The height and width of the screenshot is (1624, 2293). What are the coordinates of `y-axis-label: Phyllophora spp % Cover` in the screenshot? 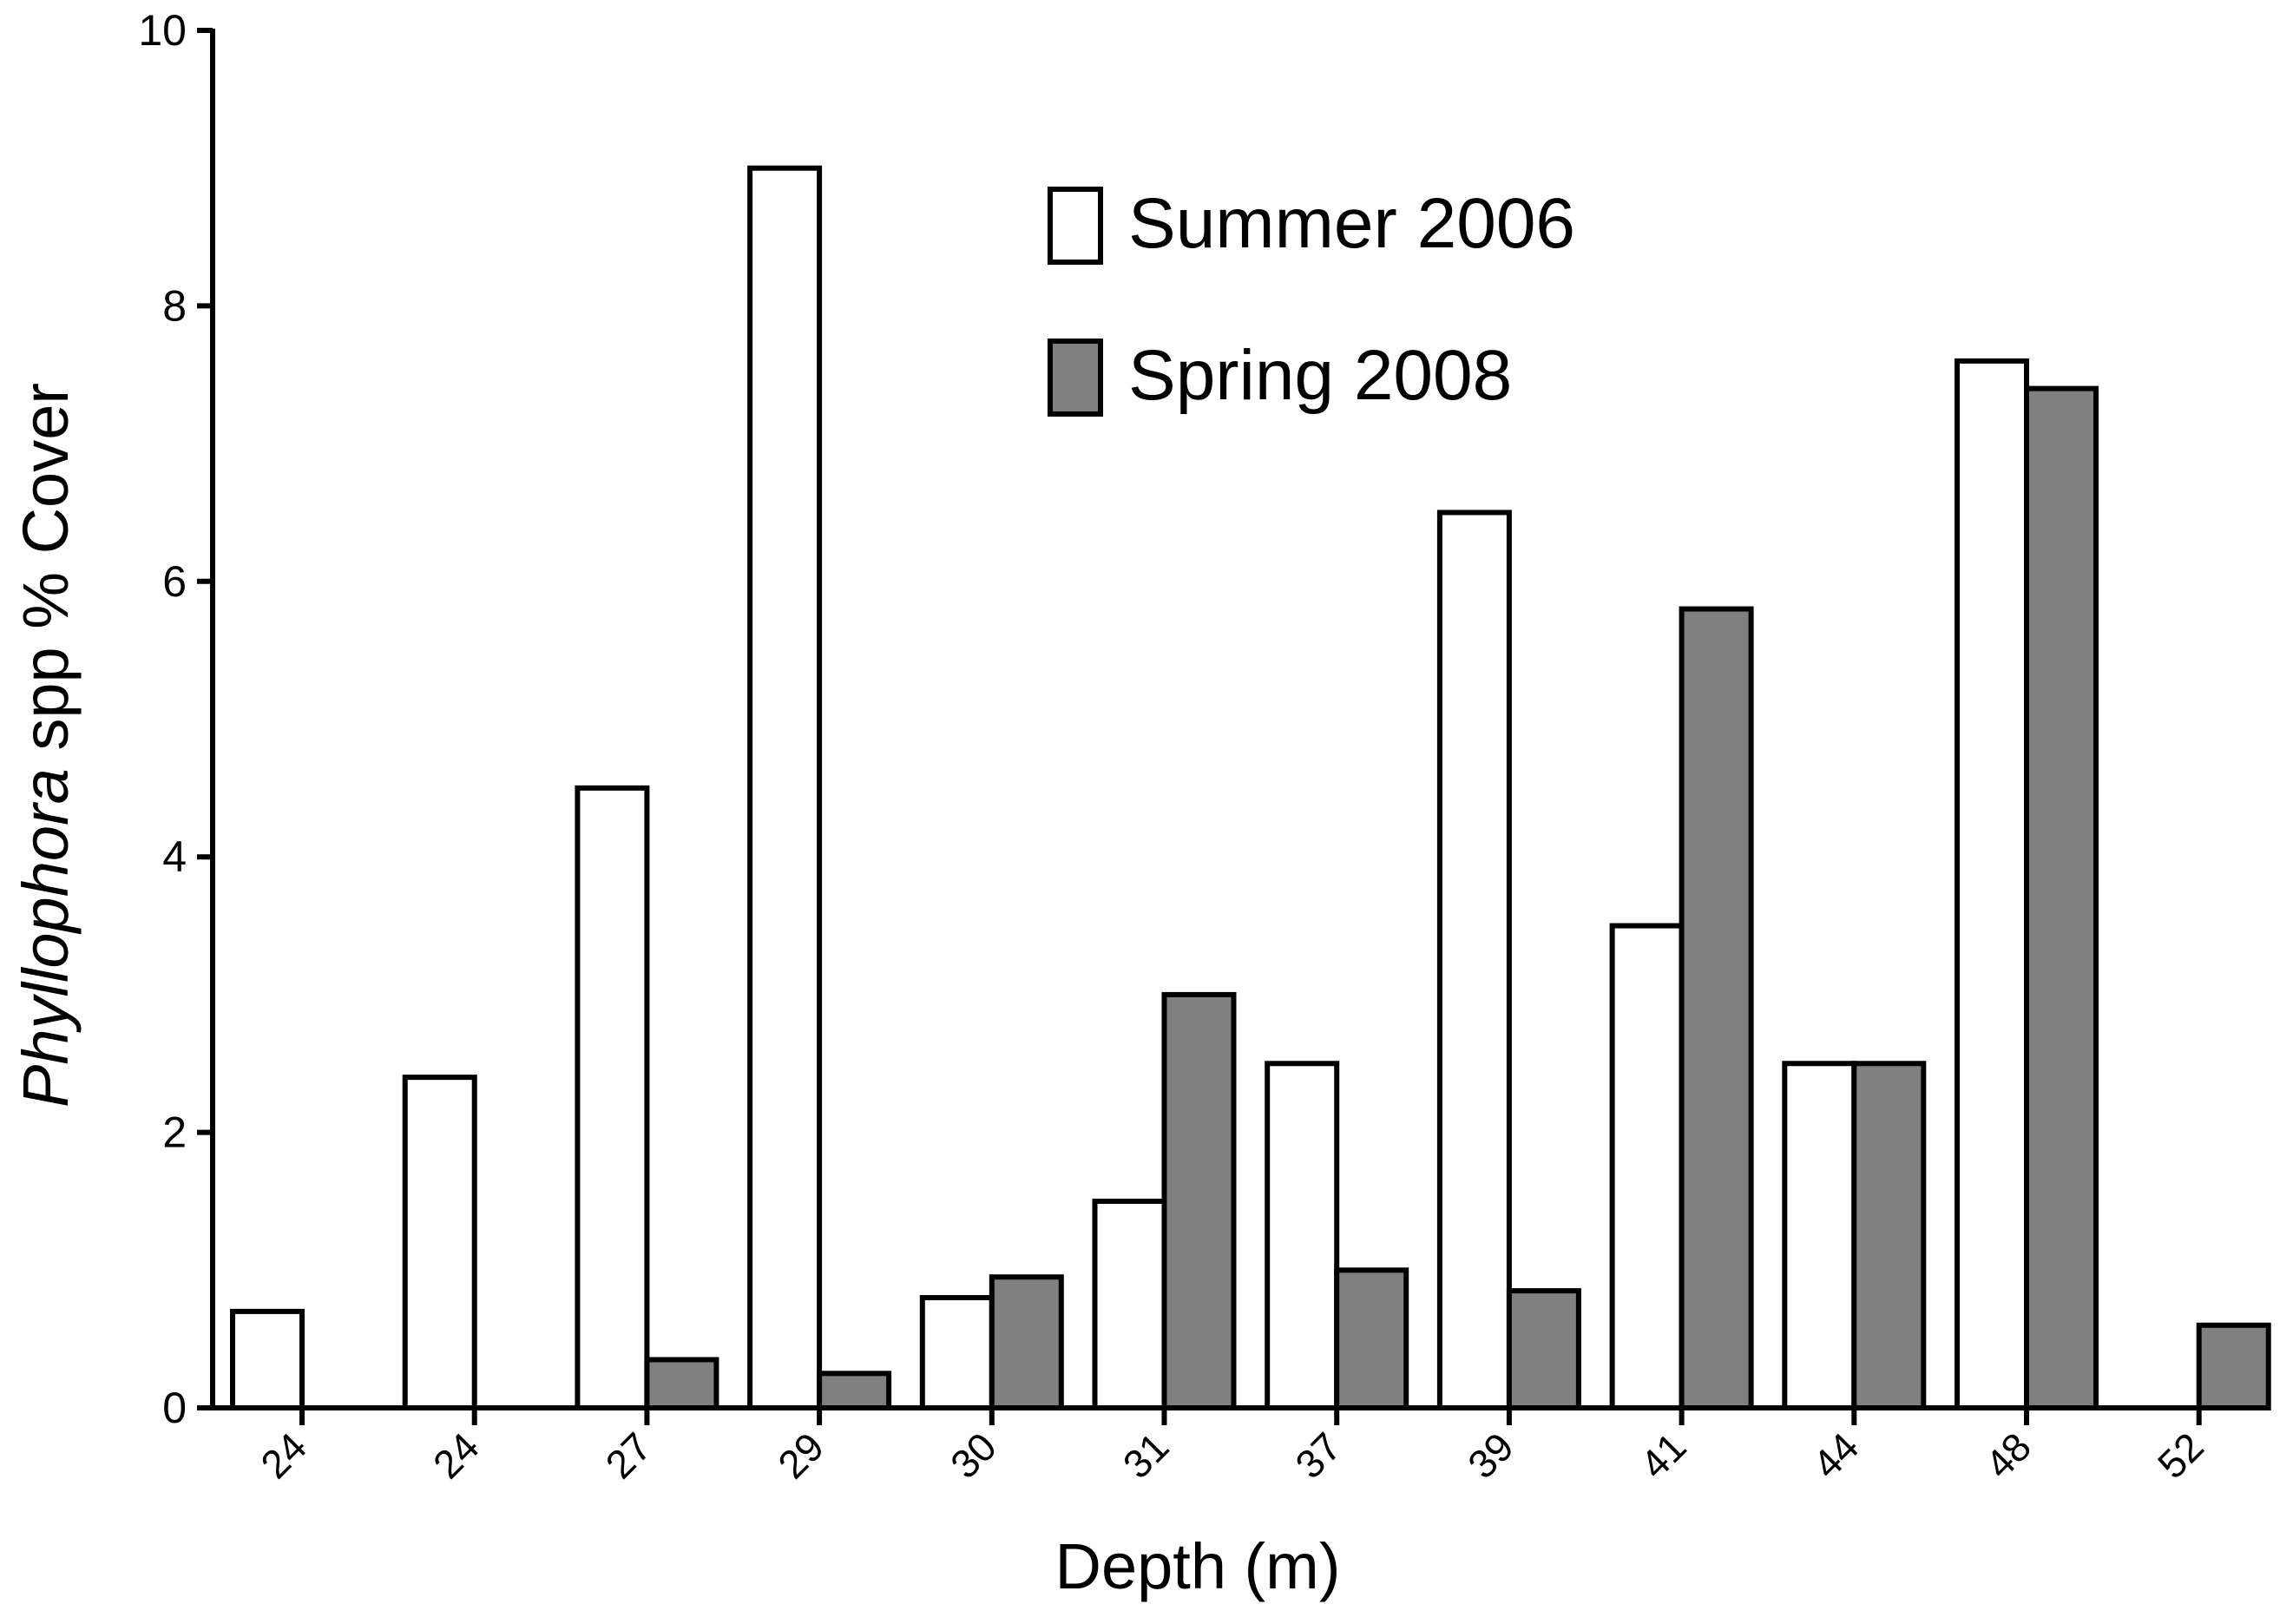 It's located at (46, 745).